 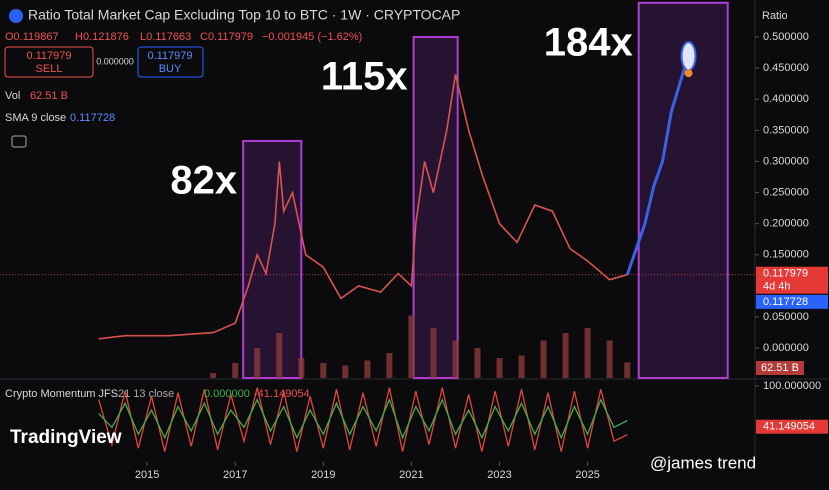 I want to click on y-tick-label: 0.000000, so click(x=786, y=348).